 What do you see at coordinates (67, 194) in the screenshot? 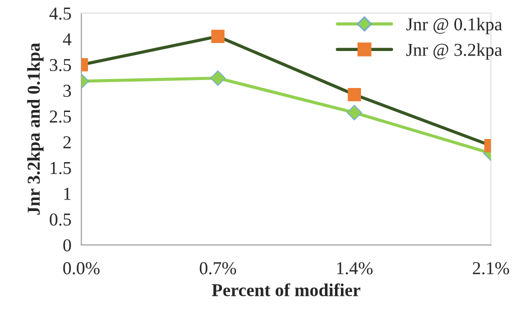
I see `y-tick-label: 1` at bounding box center [67, 194].